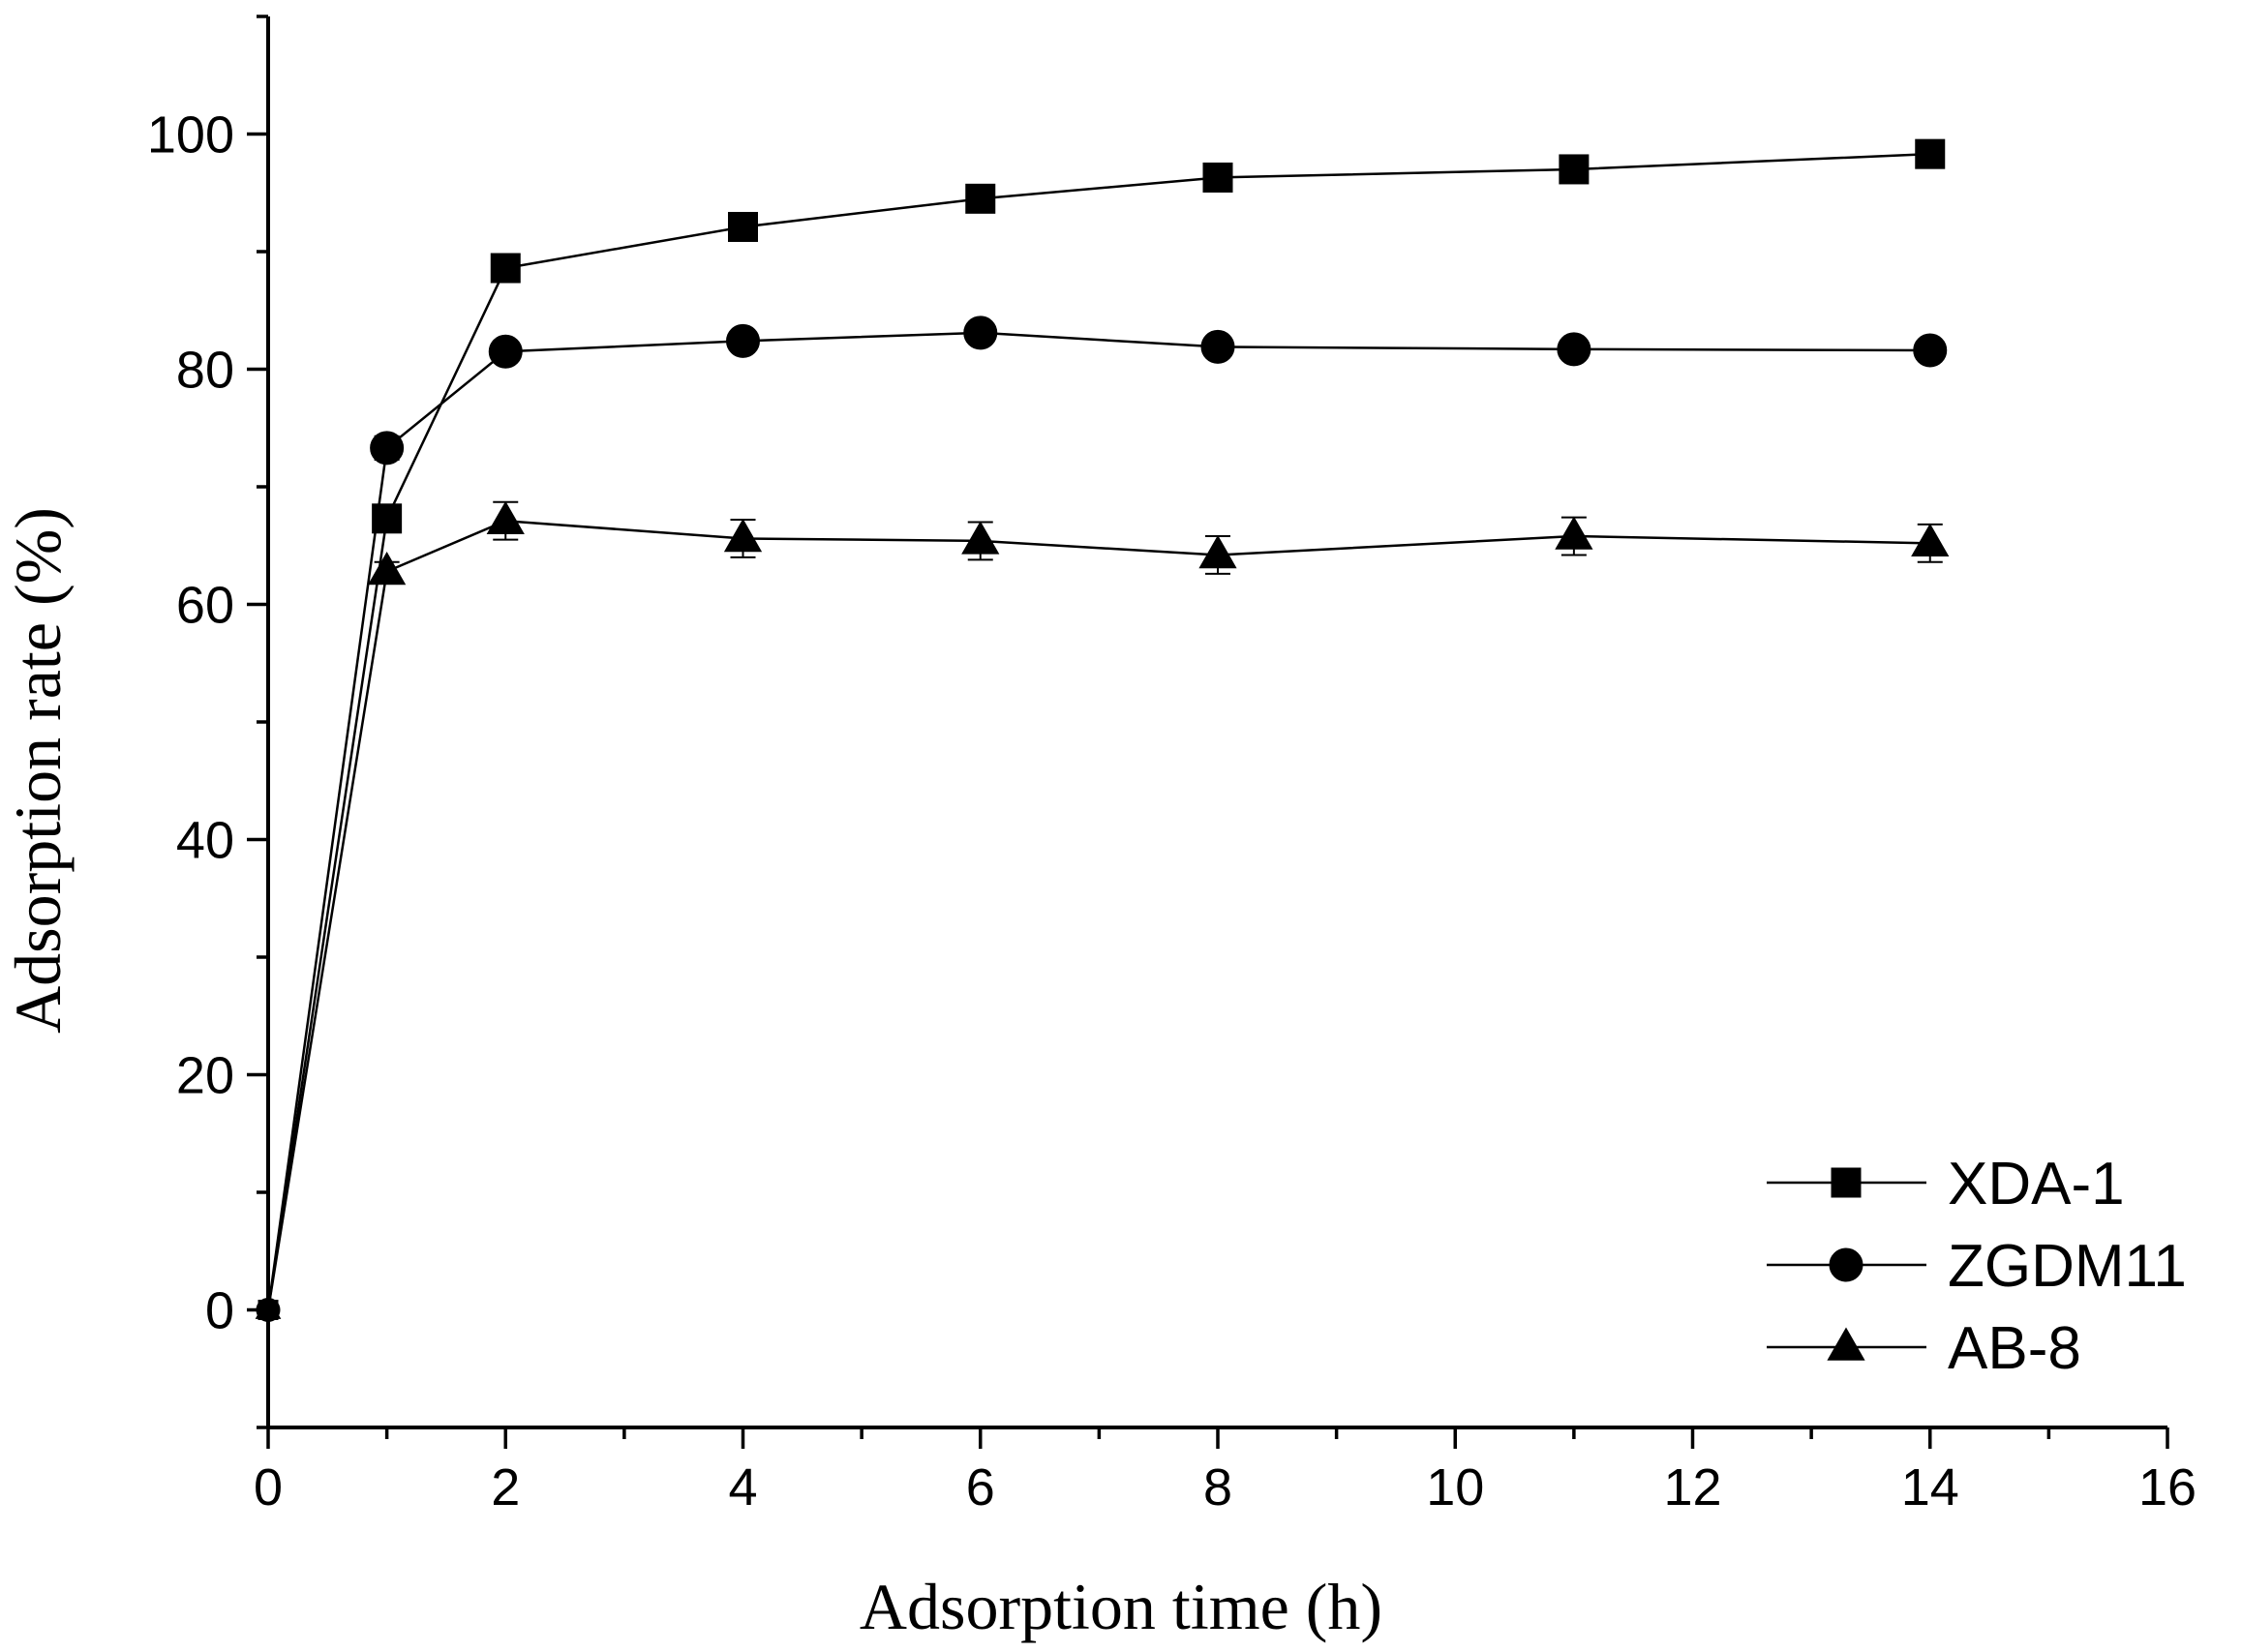 This screenshot has height=1652, width=2242. What do you see at coordinates (505, 1488) in the screenshot?
I see `x-tick-label: 2` at bounding box center [505, 1488].